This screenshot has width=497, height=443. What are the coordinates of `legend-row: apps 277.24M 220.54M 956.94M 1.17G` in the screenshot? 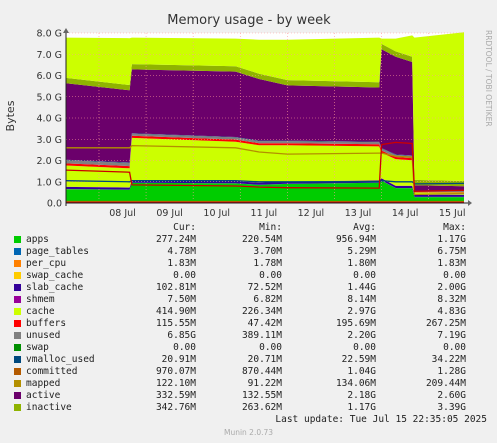 It's located at (250, 240).